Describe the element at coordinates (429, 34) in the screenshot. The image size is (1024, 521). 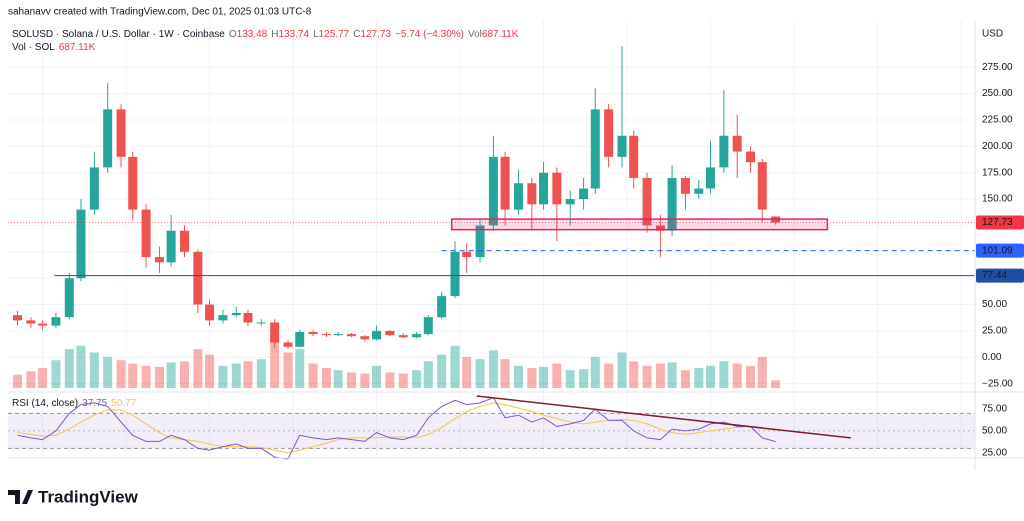
I see `change: −5.74 (−4.30%)` at that location.